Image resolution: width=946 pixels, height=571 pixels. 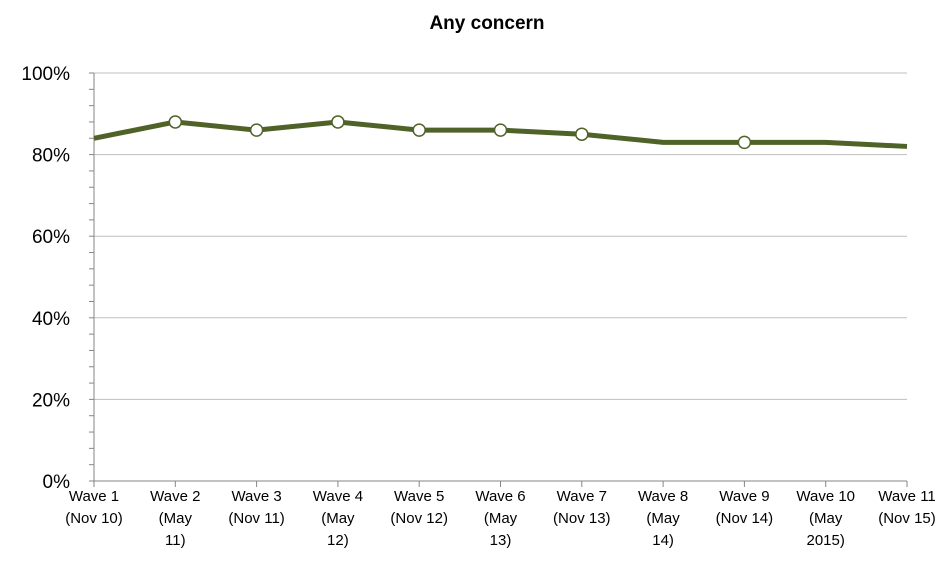 I want to click on x-tick-label: Wave 9 (Nov 14), so click(x=745, y=507).